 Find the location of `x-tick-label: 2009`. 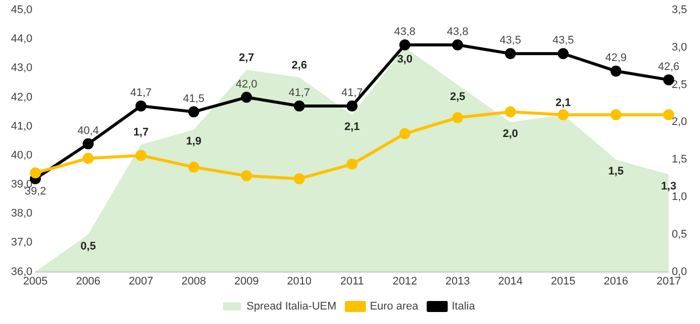

x-tick-label: 2009 is located at coordinates (246, 281).